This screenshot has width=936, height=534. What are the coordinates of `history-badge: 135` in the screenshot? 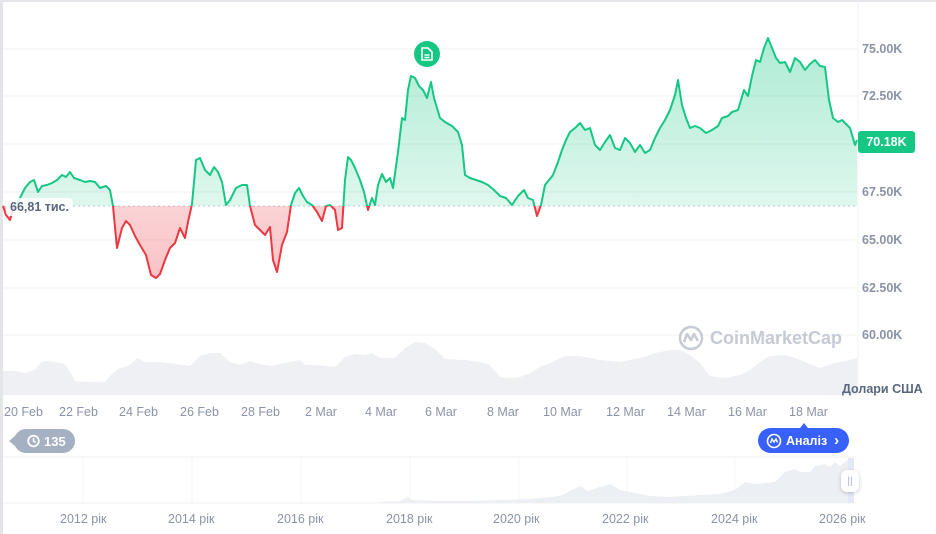 It's located at (42, 441).